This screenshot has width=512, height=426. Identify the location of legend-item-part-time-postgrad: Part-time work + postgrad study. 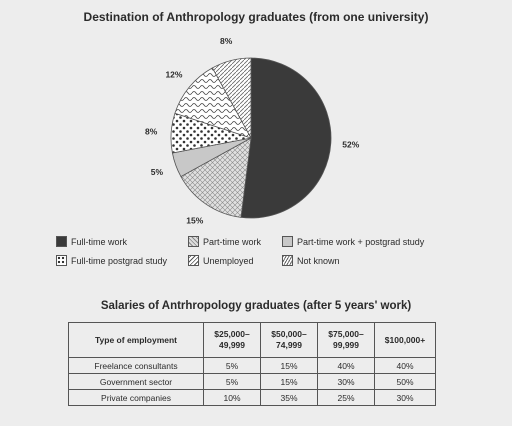
(353, 241).